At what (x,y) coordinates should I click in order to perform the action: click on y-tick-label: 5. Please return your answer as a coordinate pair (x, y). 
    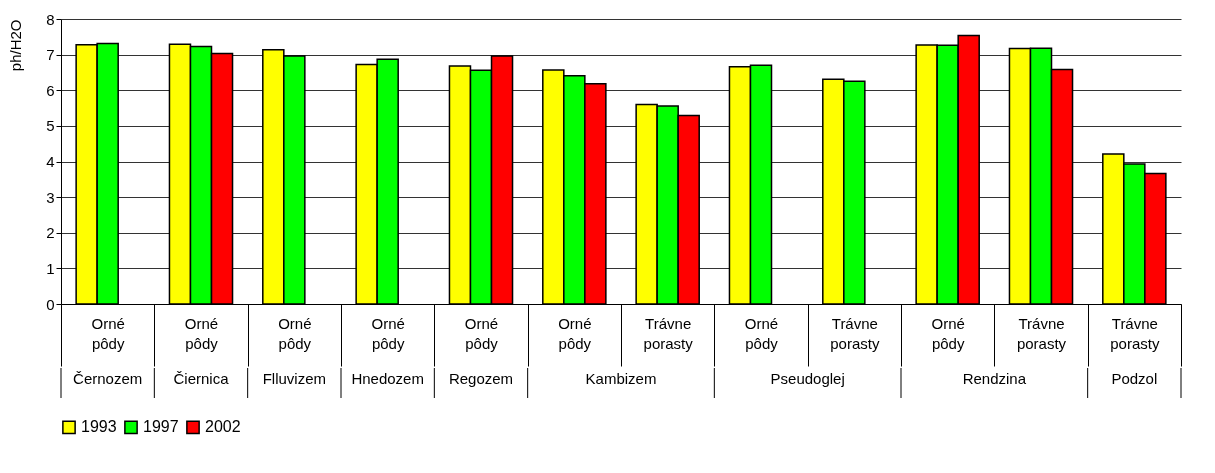
    Looking at the image, I should click on (50, 126).